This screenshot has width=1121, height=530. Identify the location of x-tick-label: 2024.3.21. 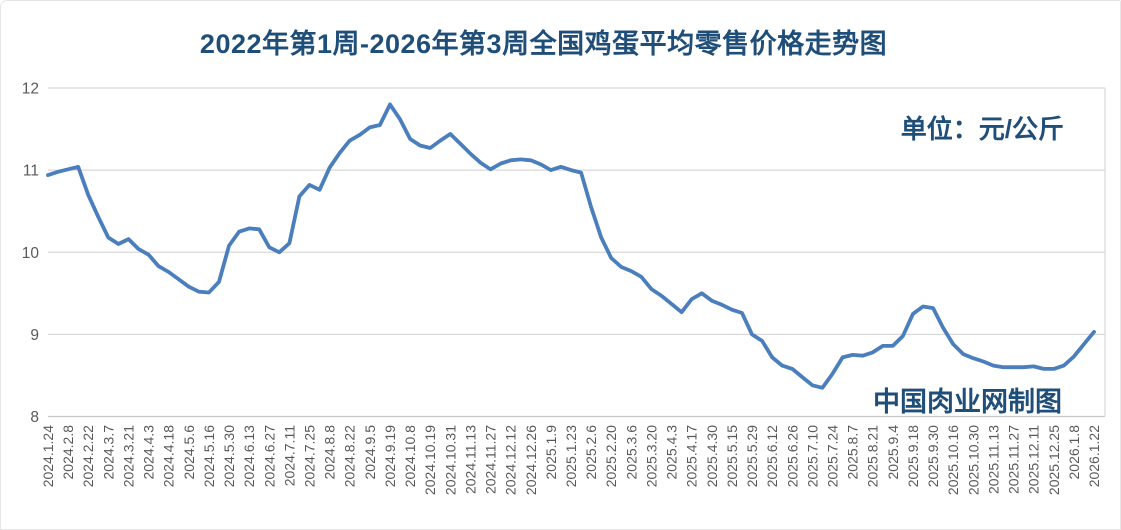
(128, 456).